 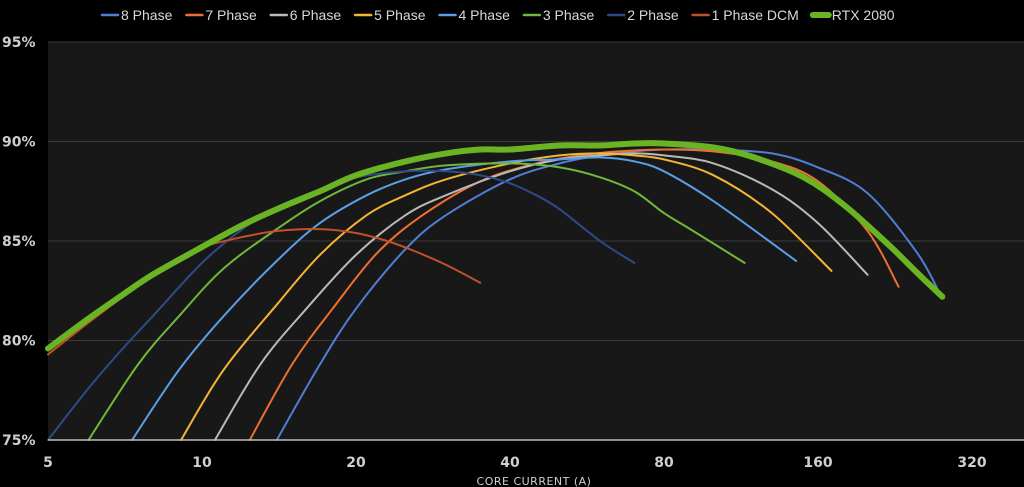 I want to click on x-tick-label: 20, so click(x=356, y=463).